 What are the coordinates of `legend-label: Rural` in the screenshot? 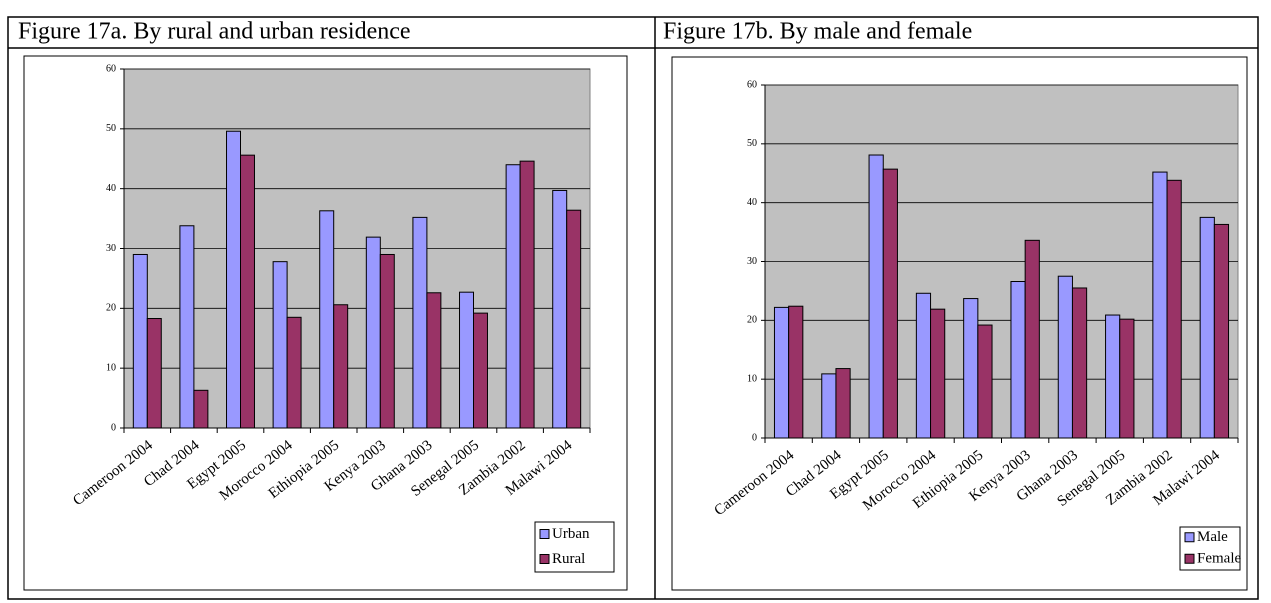 It's located at (568, 559).